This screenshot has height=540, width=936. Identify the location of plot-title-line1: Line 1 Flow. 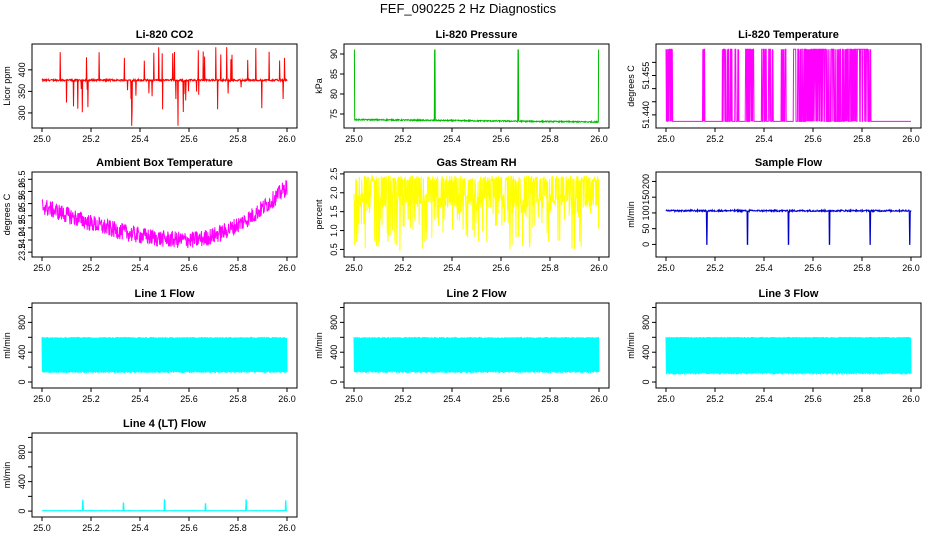
(165, 294).